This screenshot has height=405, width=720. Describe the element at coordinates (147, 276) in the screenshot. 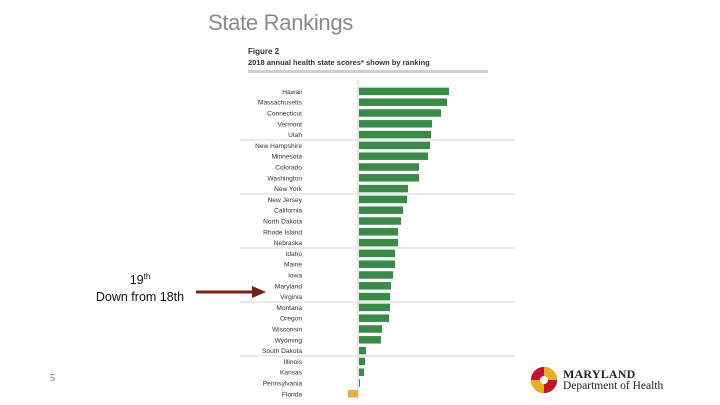

I see `rank-suffix: th` at that location.